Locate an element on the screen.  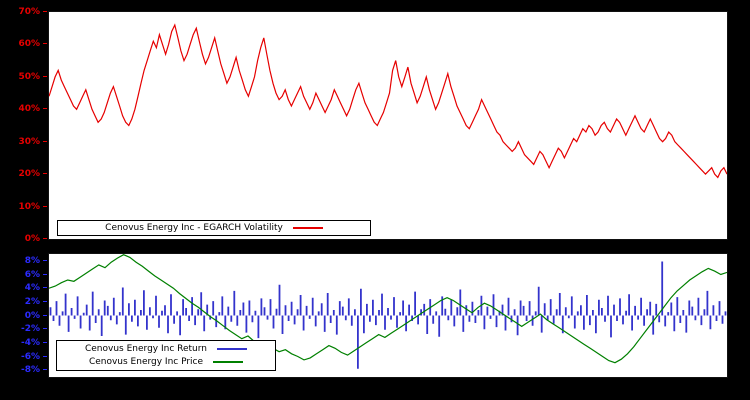
return-legend-row: Cenovus Energy Inc Return is located at coordinates (166, 349).